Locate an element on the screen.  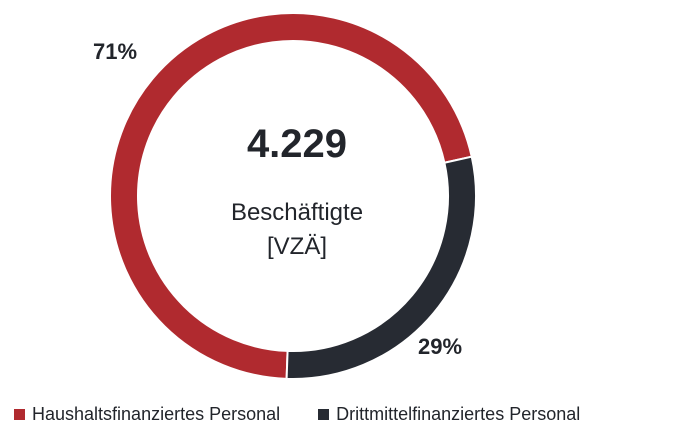
data-label-haushalt: 71% is located at coordinates (115, 51).